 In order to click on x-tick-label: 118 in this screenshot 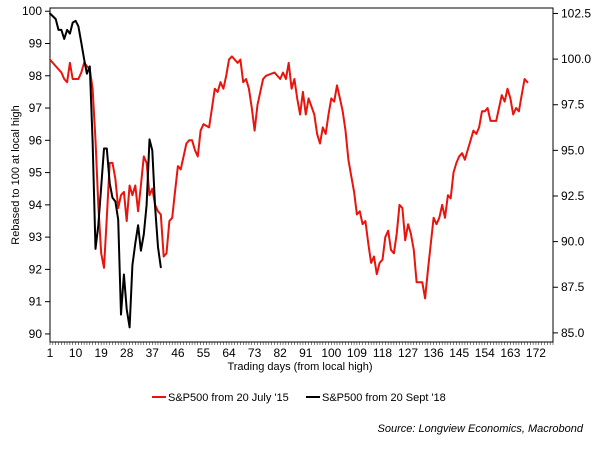, I will do `click(382, 353)`.